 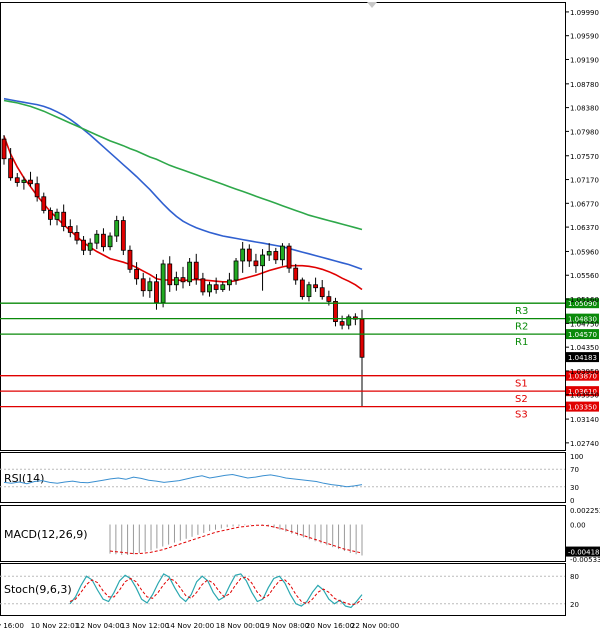 I want to click on price-tick-label: 1.06370, so click(x=584, y=228).